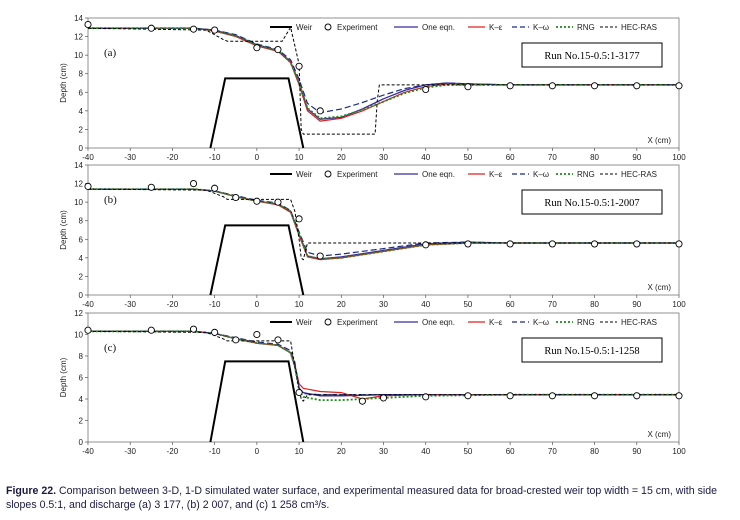 The image size is (740, 520). What do you see at coordinates (299, 451) in the screenshot?
I see `x-tick-label: 10` at bounding box center [299, 451].